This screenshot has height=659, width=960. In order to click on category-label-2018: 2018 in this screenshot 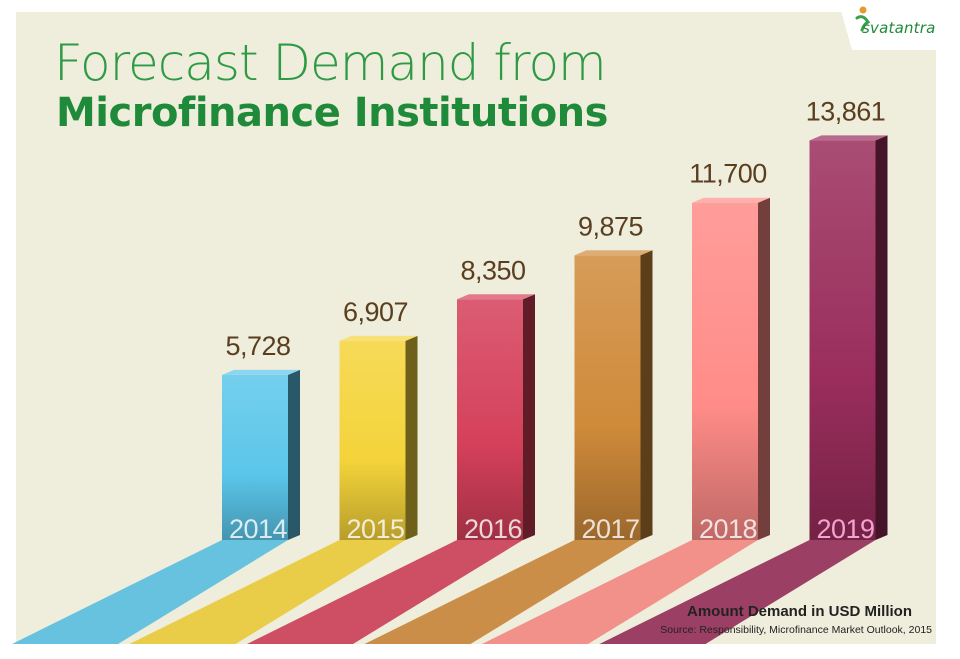, I will do `click(728, 529)`.